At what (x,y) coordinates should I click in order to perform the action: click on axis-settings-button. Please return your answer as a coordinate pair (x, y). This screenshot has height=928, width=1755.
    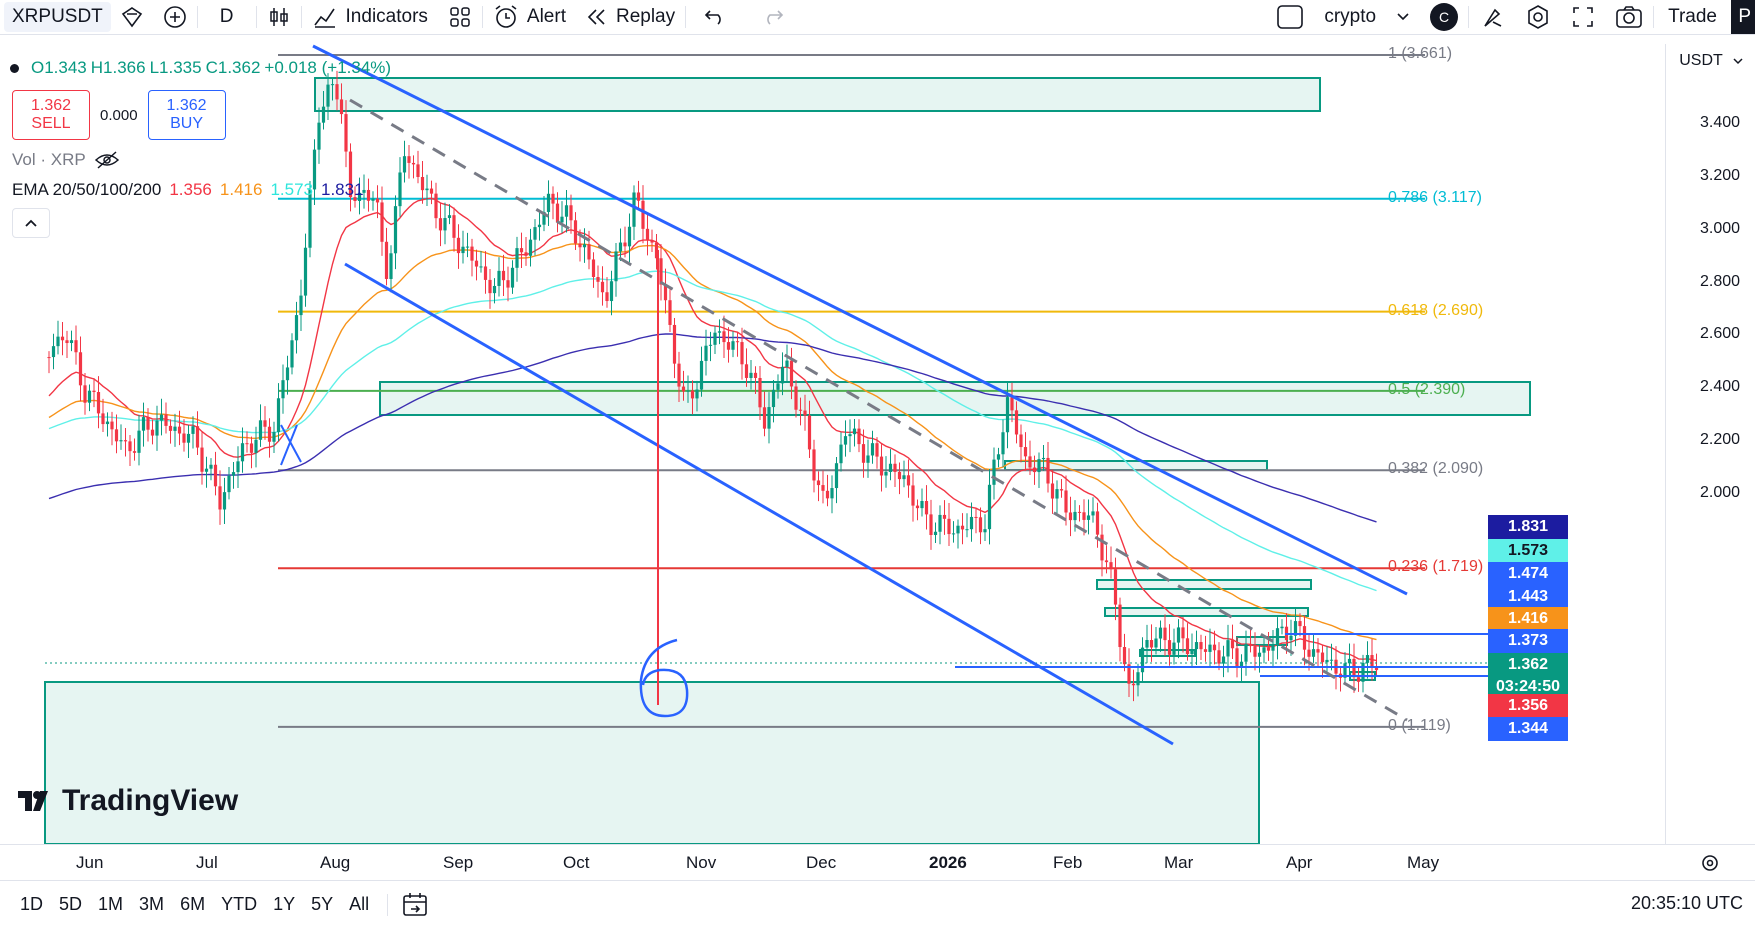
    Looking at the image, I should click on (1710, 862).